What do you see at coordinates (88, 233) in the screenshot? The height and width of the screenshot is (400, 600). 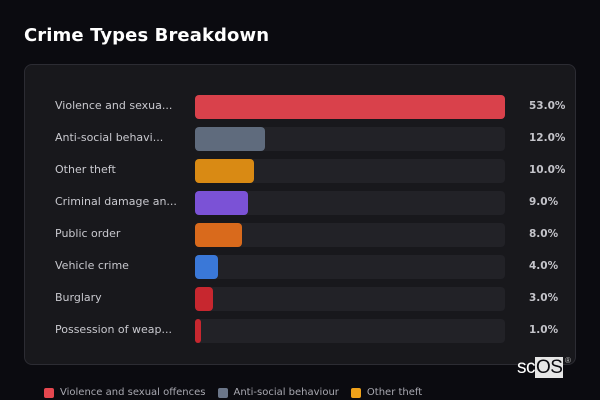 I see `bar-label: Public order` at bounding box center [88, 233].